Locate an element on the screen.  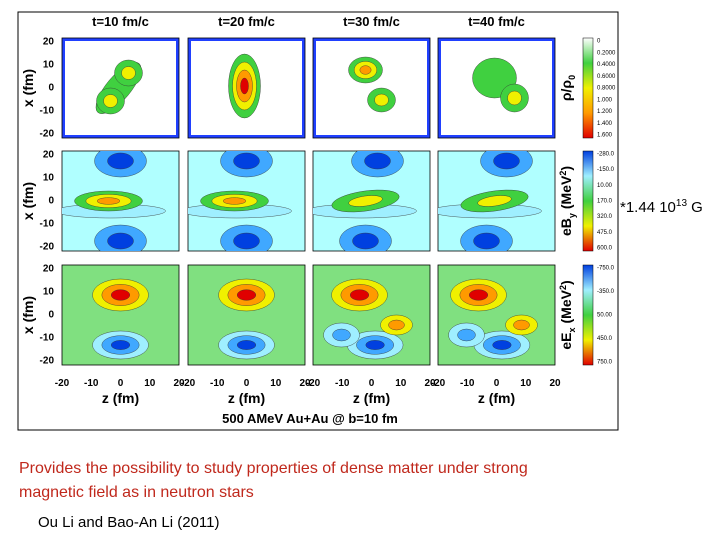
side-note-sup: 13 is located at coordinates (682, 203).